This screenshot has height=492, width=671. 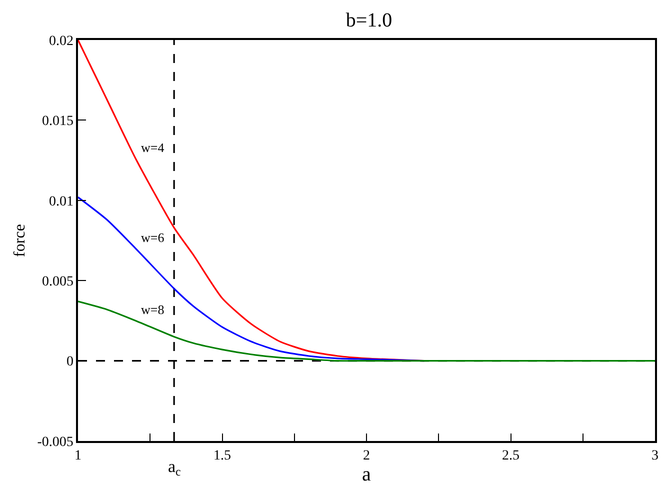 What do you see at coordinates (366, 331) in the screenshot?
I see `line-series` at bounding box center [366, 331].